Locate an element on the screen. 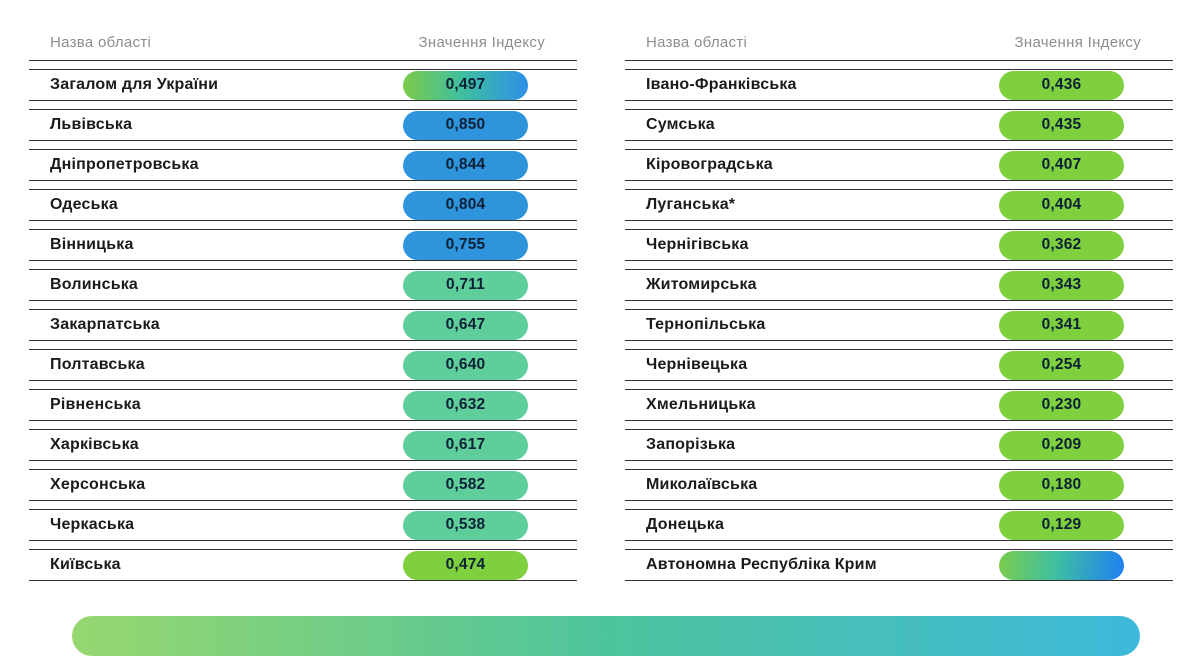  table-row: Черкаська 0,538 is located at coordinates (303, 525).